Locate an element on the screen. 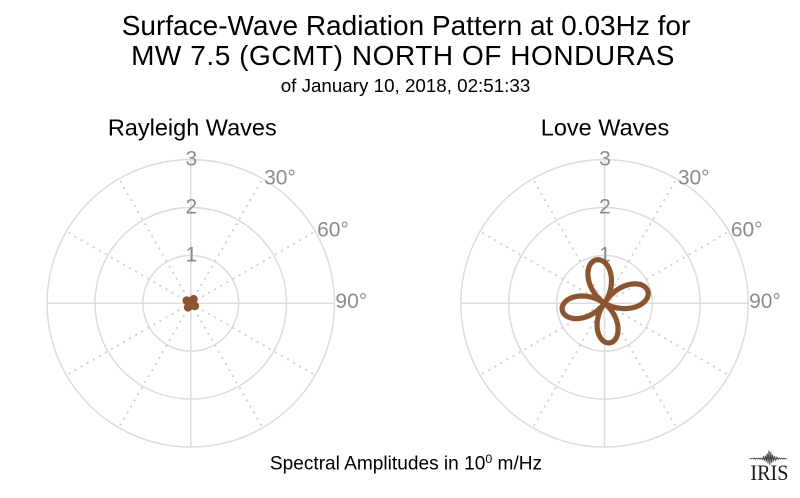 This screenshot has width=800, height=498. svg-text:MW 7.5 (GCMT) NORTH OF HONDURA: MW 7.5 (GCMT) NORTH OF HONDURAS is located at coordinates (403, 55).